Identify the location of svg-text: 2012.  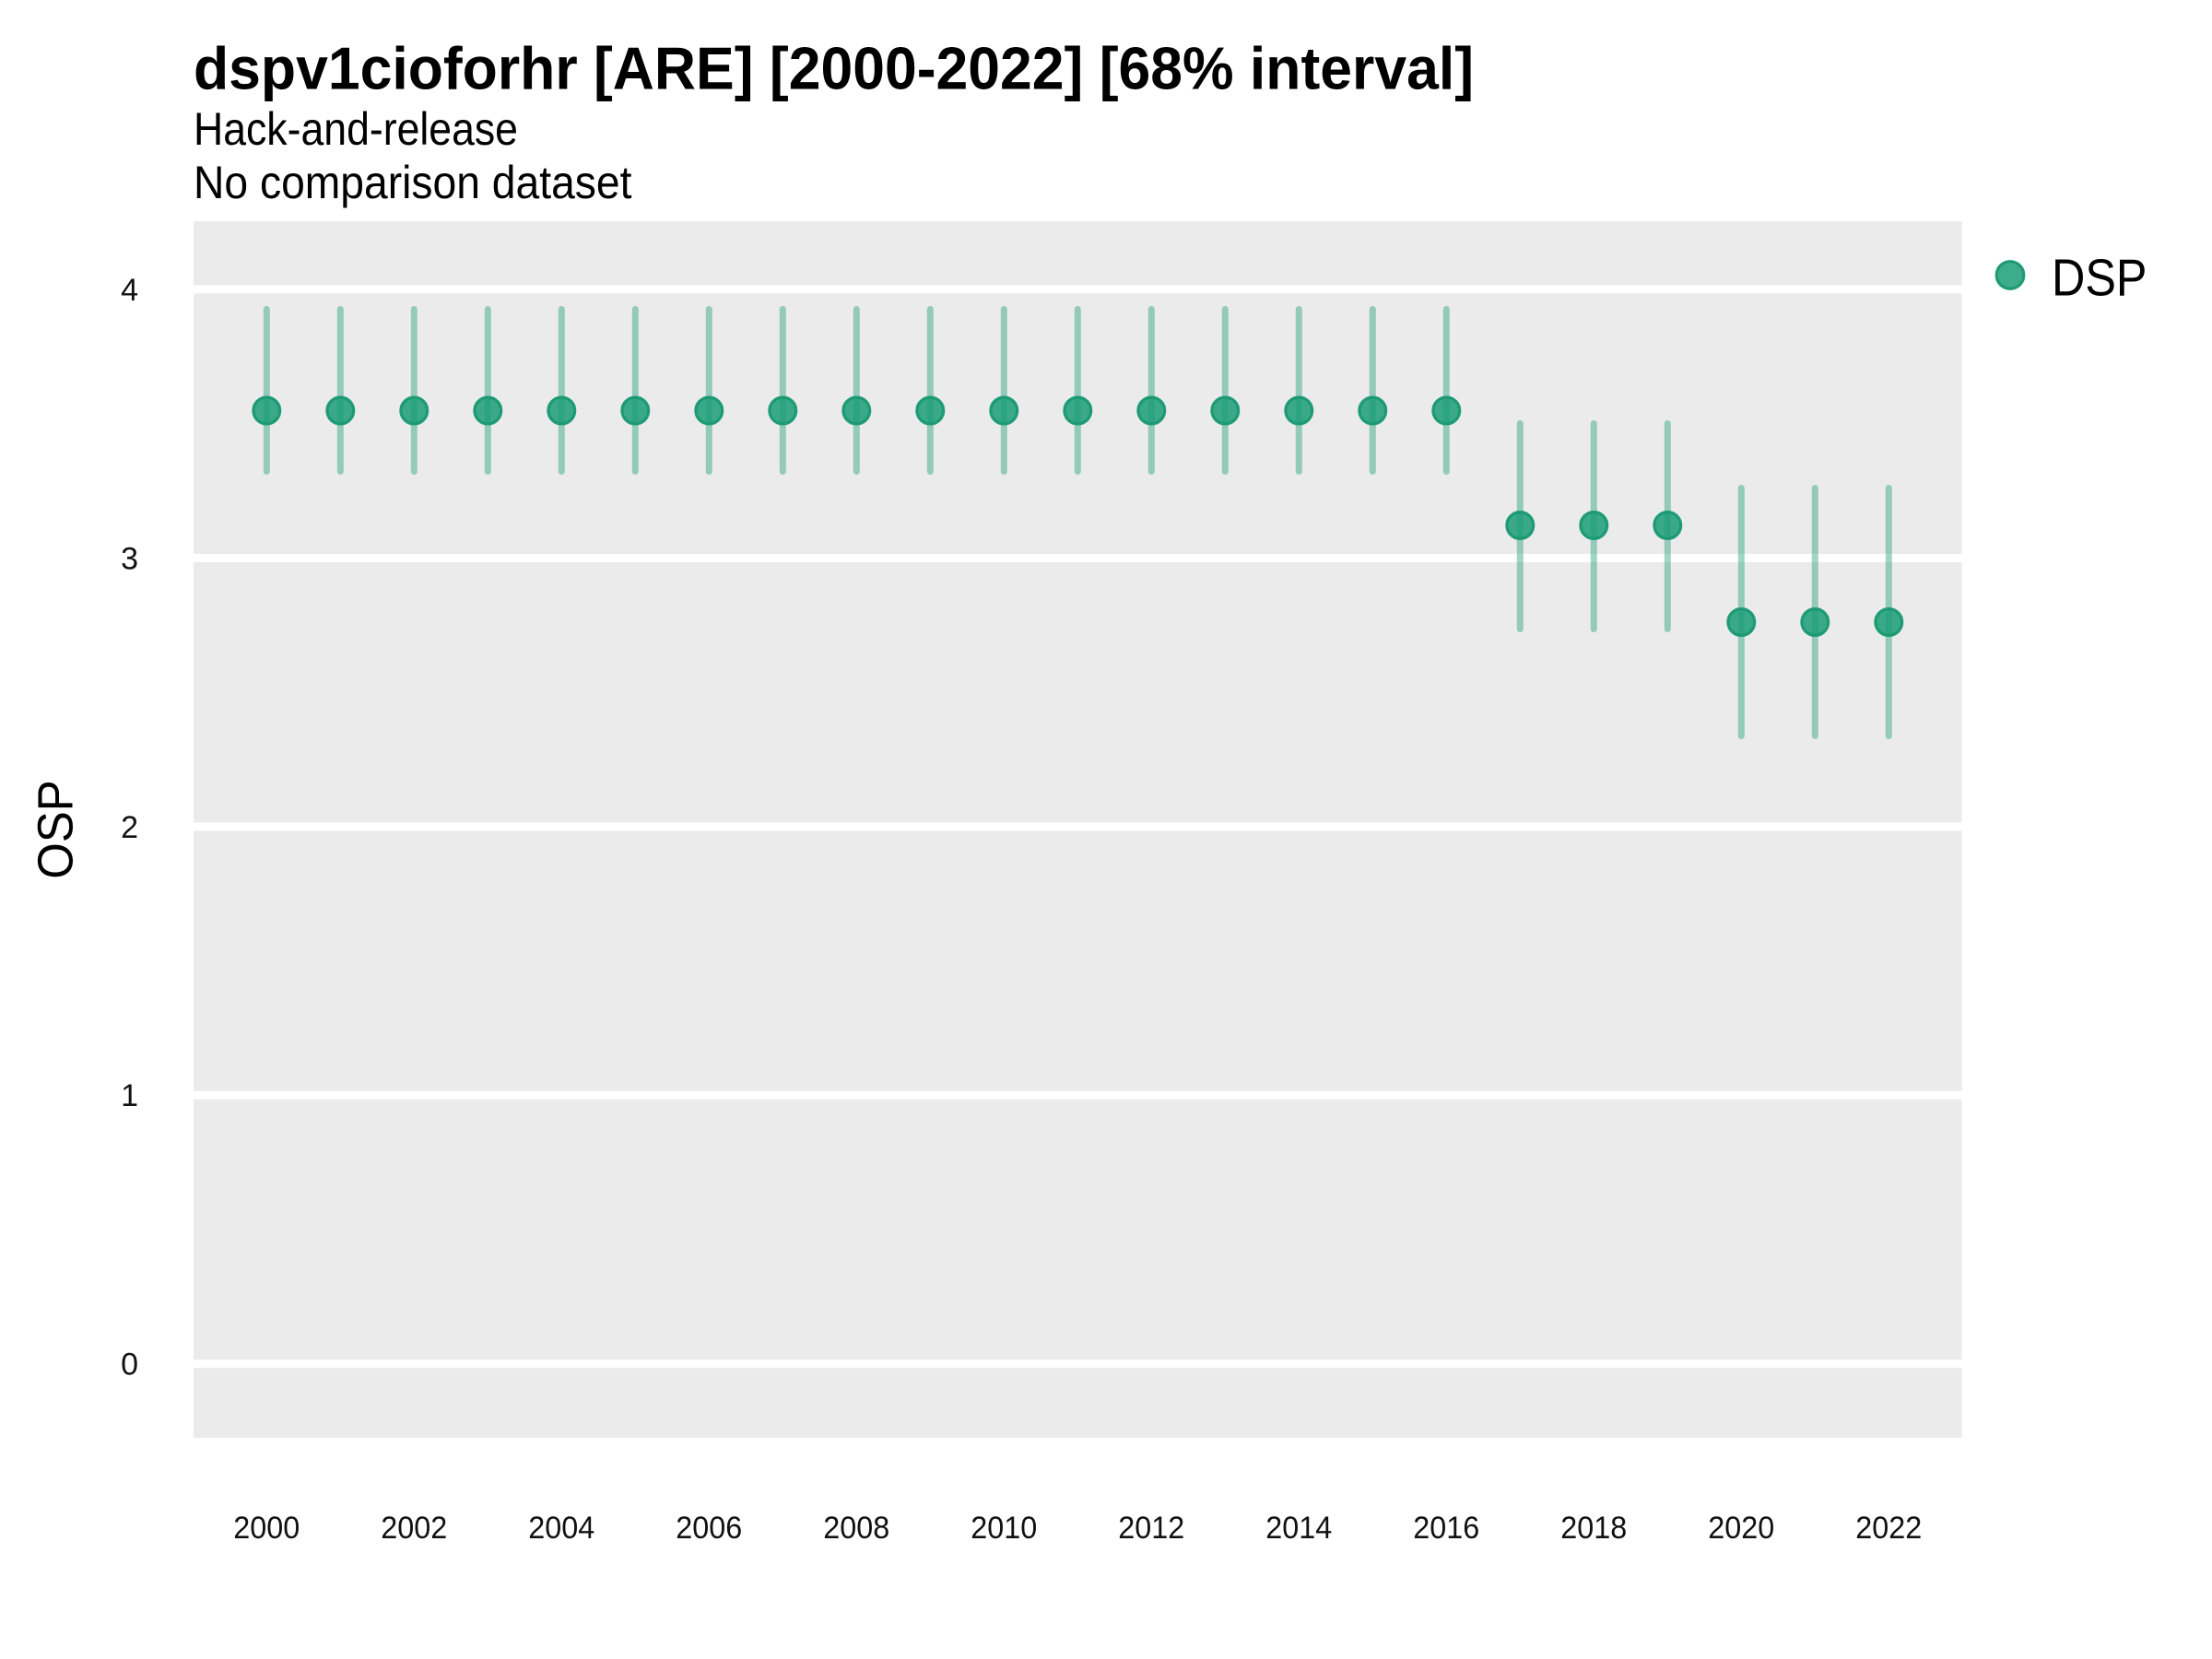
(1151, 1528).